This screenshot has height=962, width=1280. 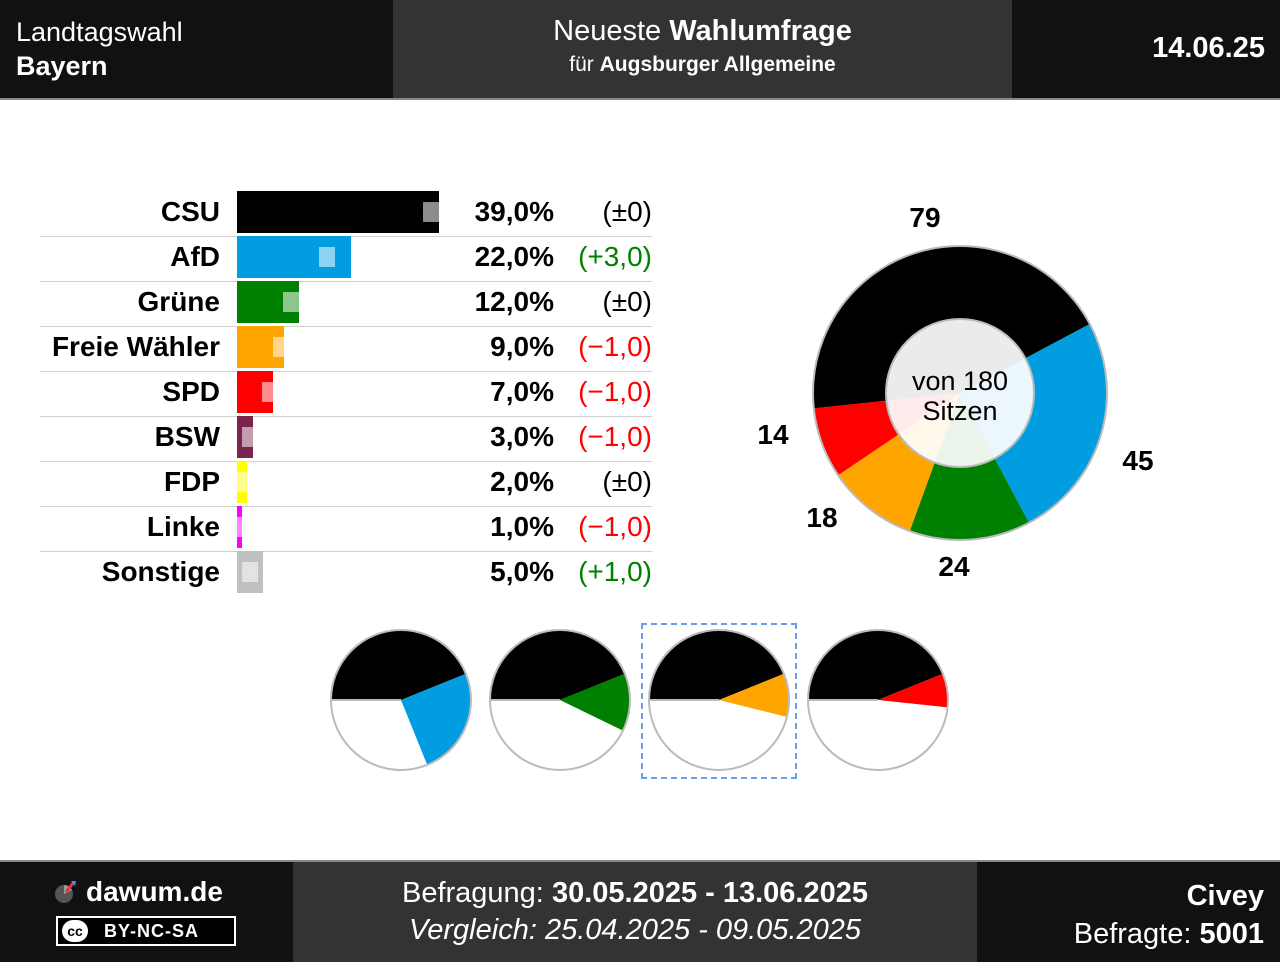 I want to click on party-name: AfD, so click(x=195, y=256).